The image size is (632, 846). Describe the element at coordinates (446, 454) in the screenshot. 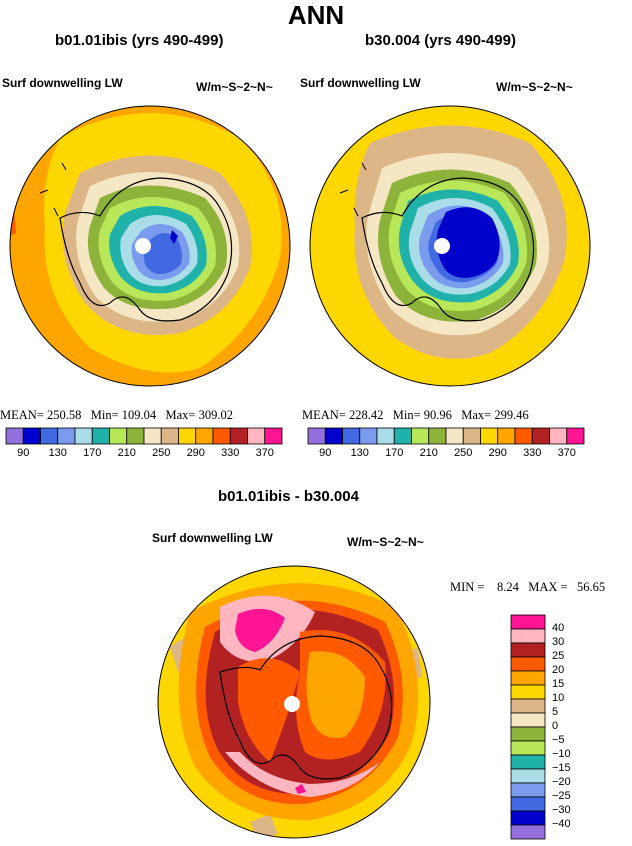

I see `right-colorbar-ticks: 90 130 170 210 250 290 330 370` at that location.